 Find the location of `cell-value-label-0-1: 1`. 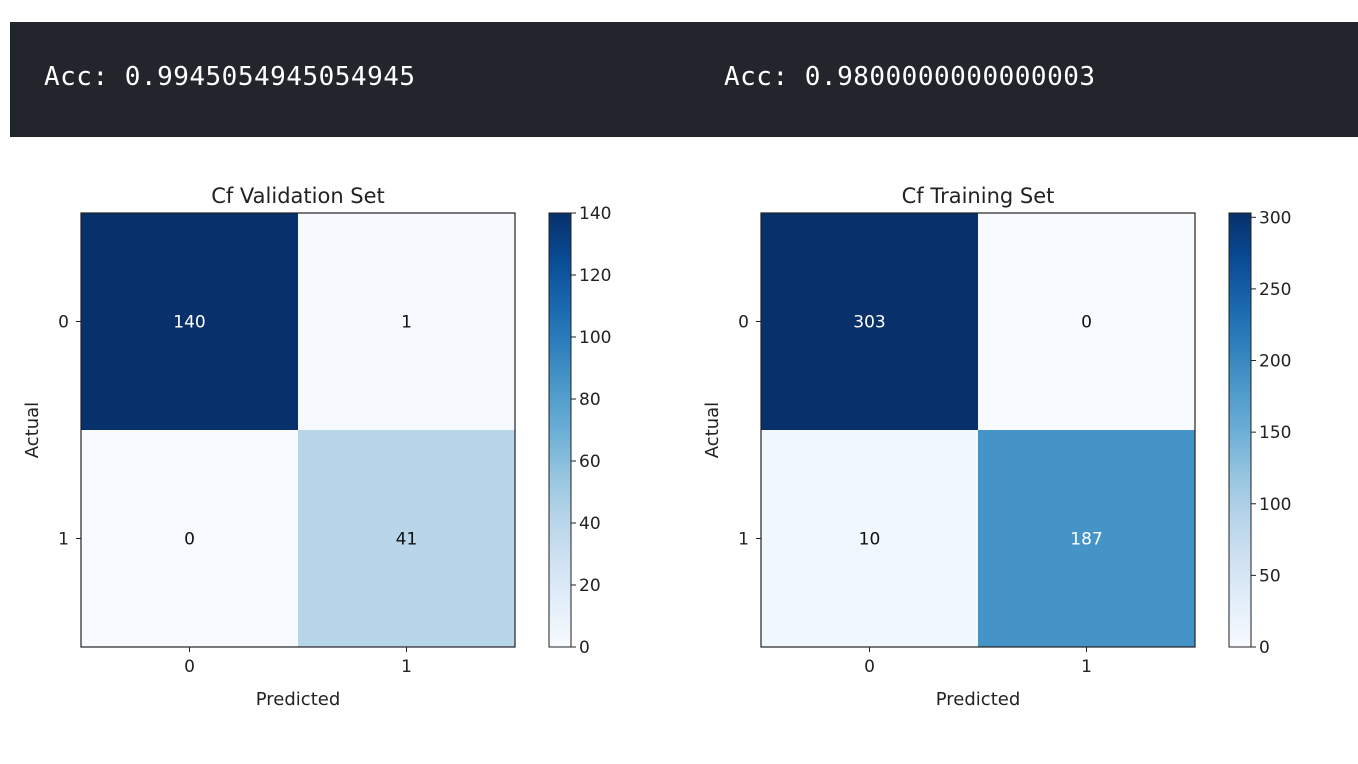

cell-value-label-0-1: 1 is located at coordinates (406, 323).